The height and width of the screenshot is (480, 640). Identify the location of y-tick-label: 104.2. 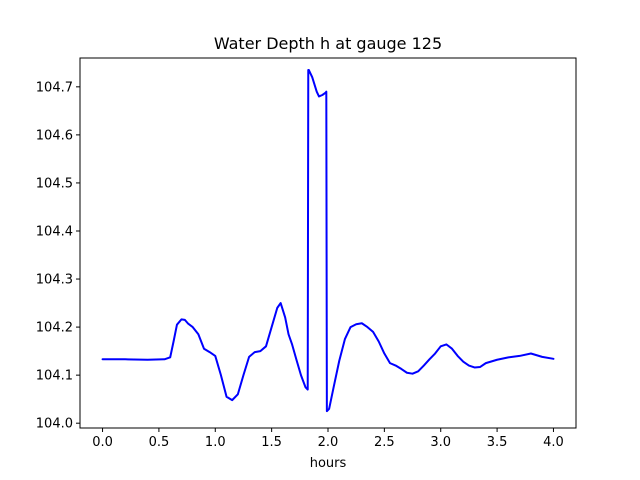
(54, 328).